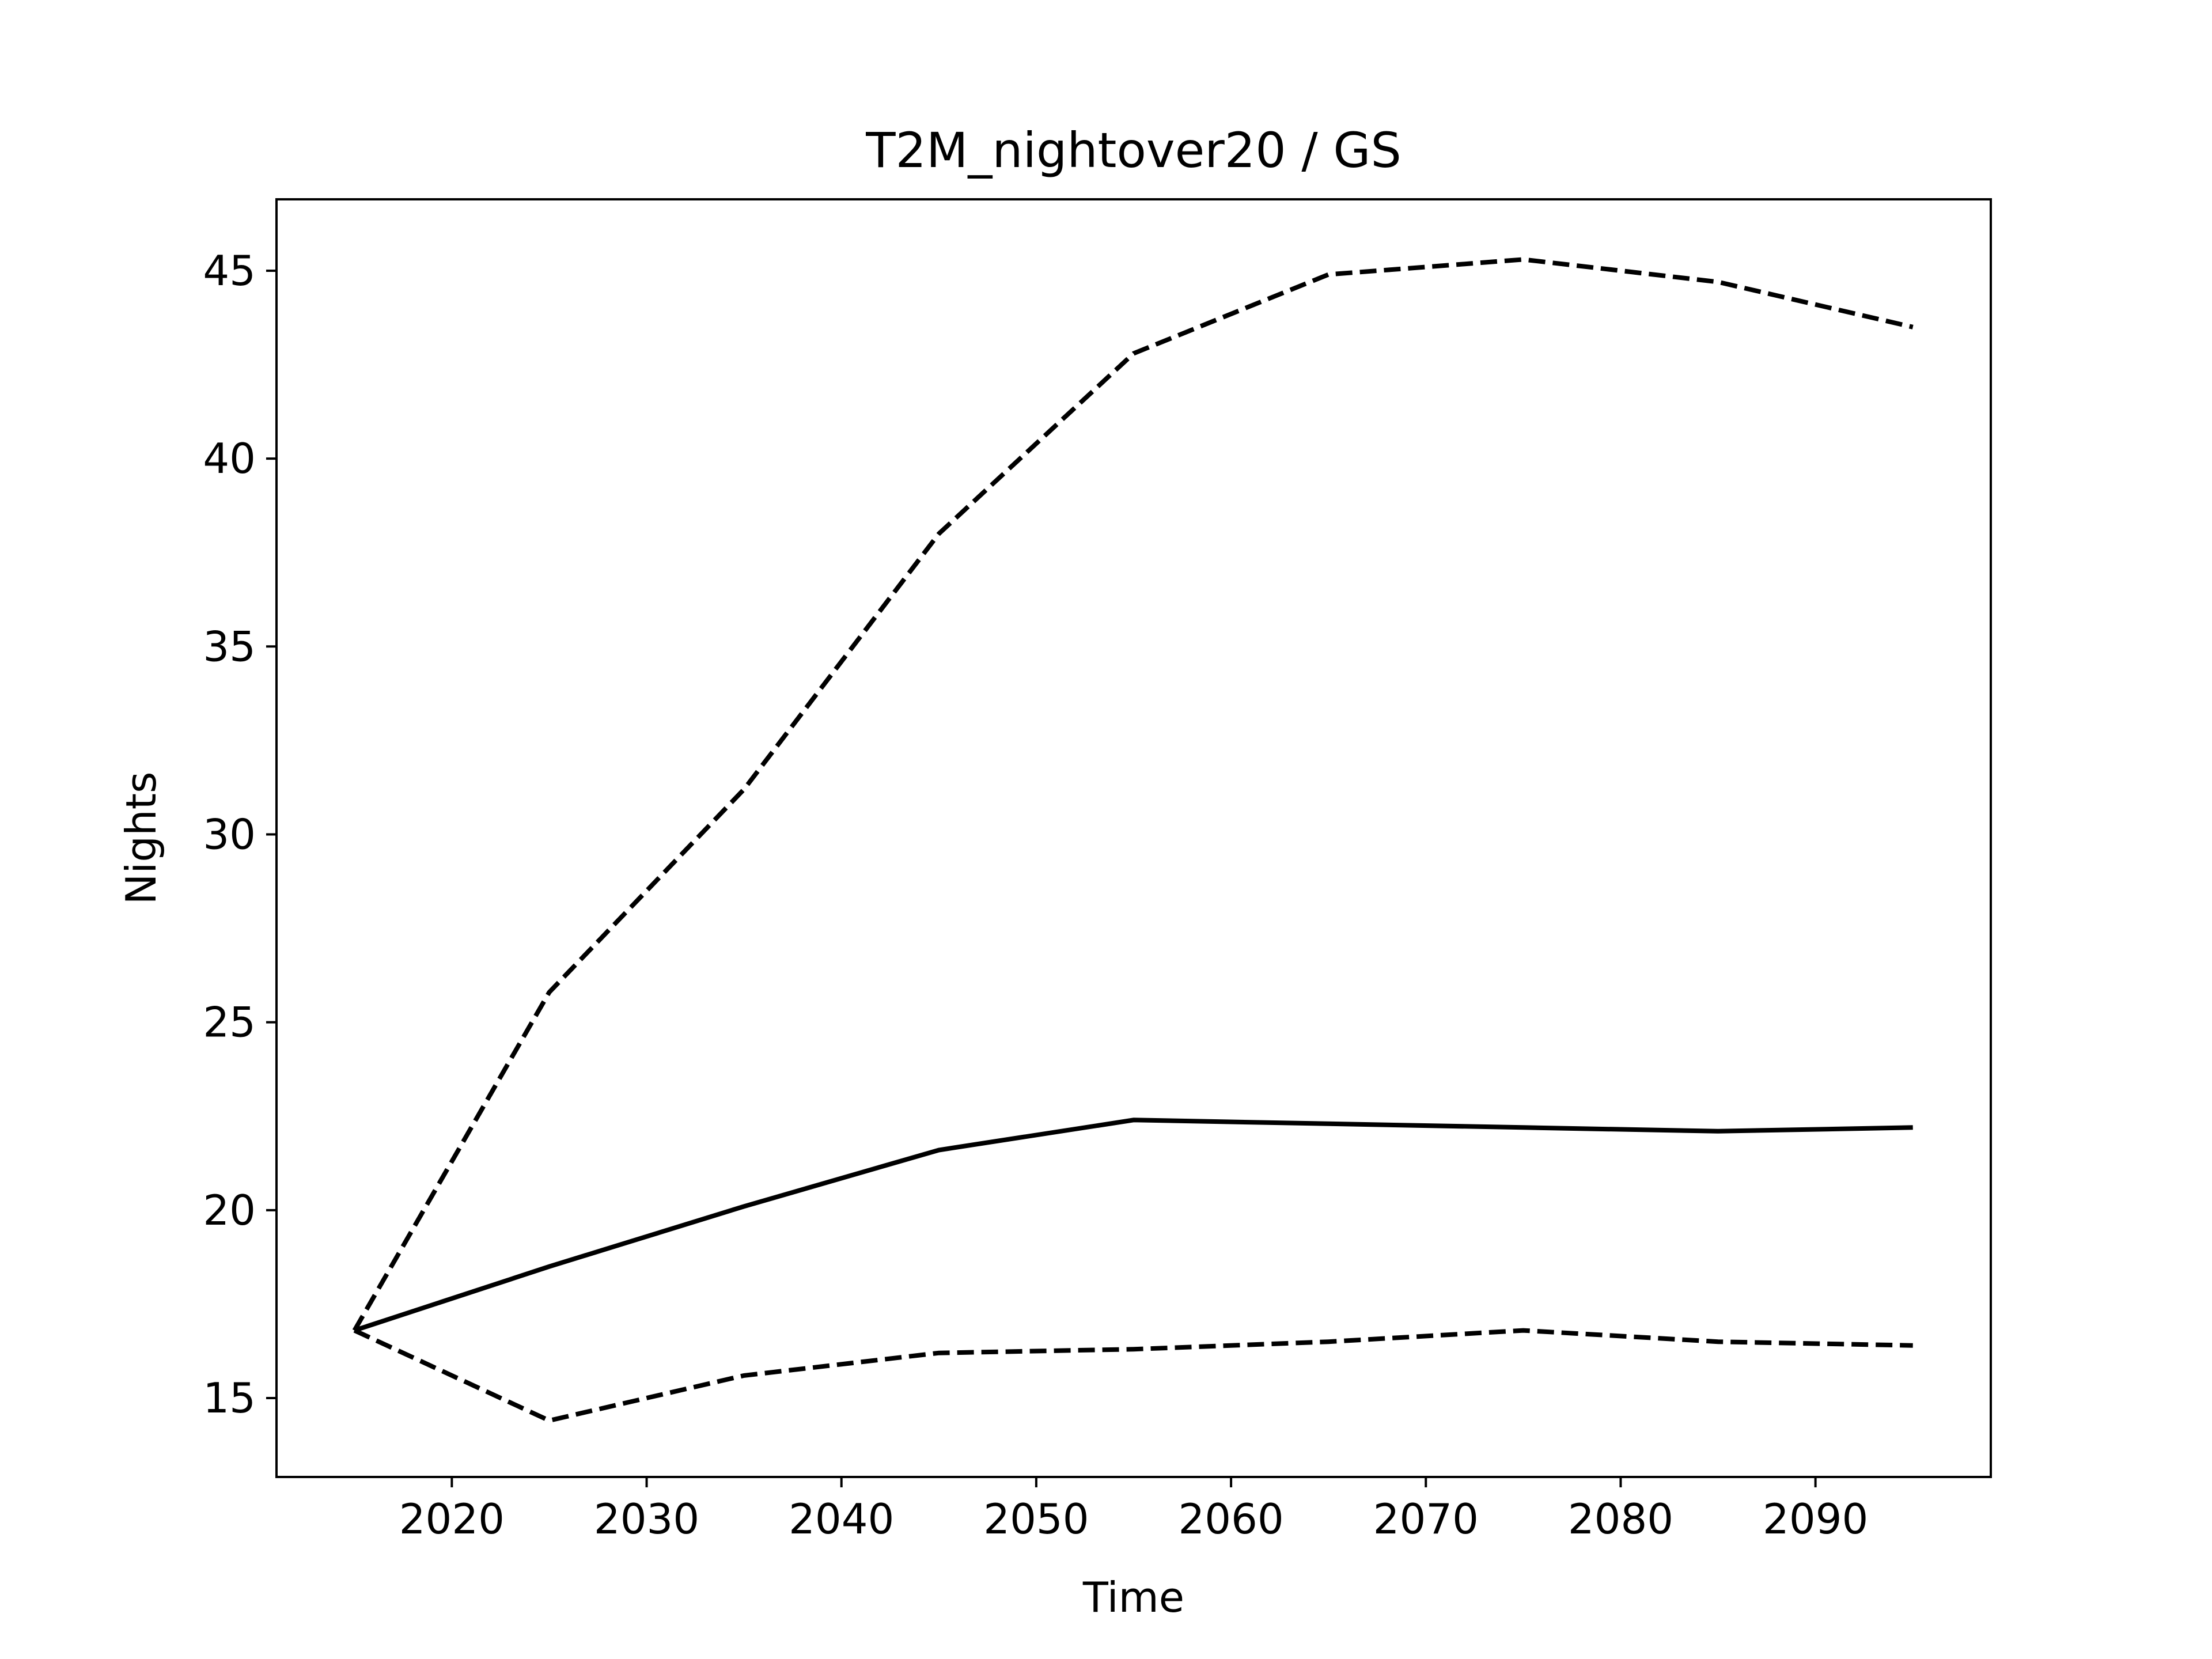 This screenshot has width=2212, height=1659. What do you see at coordinates (229, 834) in the screenshot?
I see `y-tick-label: 30` at bounding box center [229, 834].